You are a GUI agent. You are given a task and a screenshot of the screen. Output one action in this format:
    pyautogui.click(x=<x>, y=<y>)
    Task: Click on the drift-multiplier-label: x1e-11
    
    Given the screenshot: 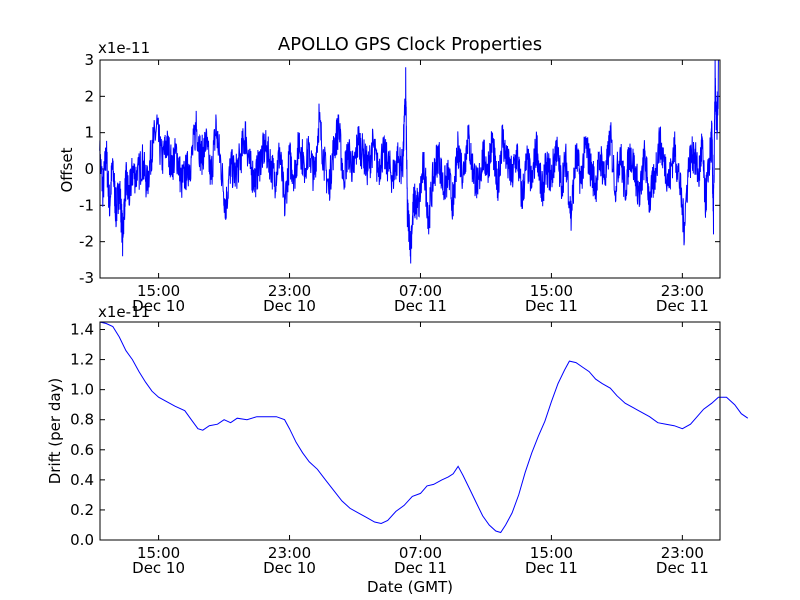 What is the action you would take?
    pyautogui.click(x=124, y=312)
    